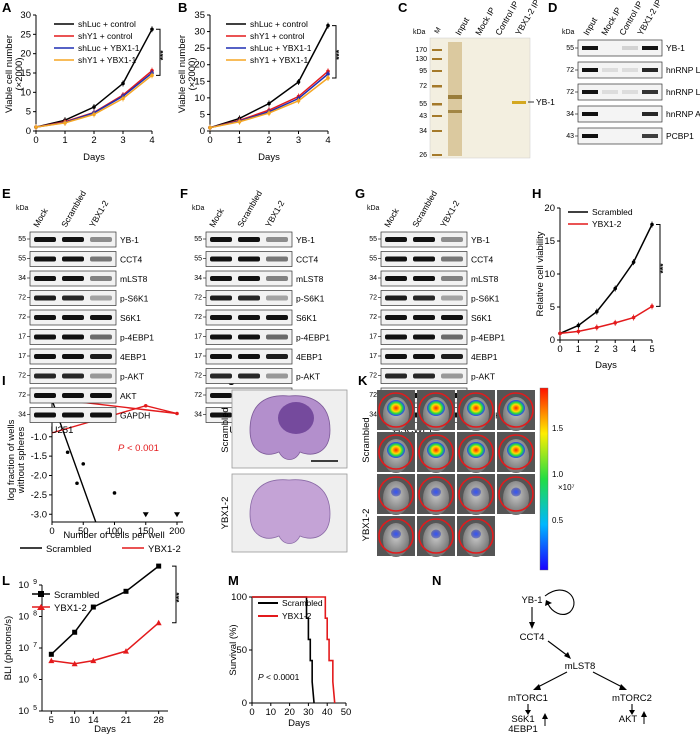 This screenshot has height=734, width=700. Describe the element at coordinates (606, 320) in the screenshot. I see `series-line` at that location.